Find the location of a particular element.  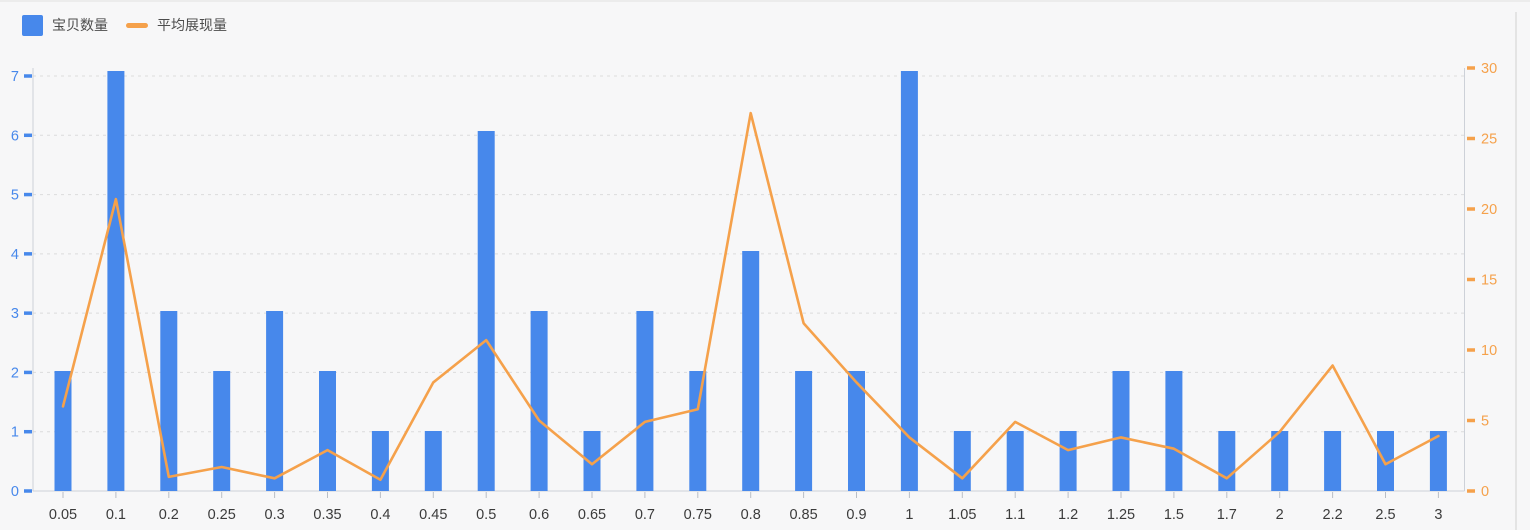

x-tick-label: 1.5 is located at coordinates (1174, 515).